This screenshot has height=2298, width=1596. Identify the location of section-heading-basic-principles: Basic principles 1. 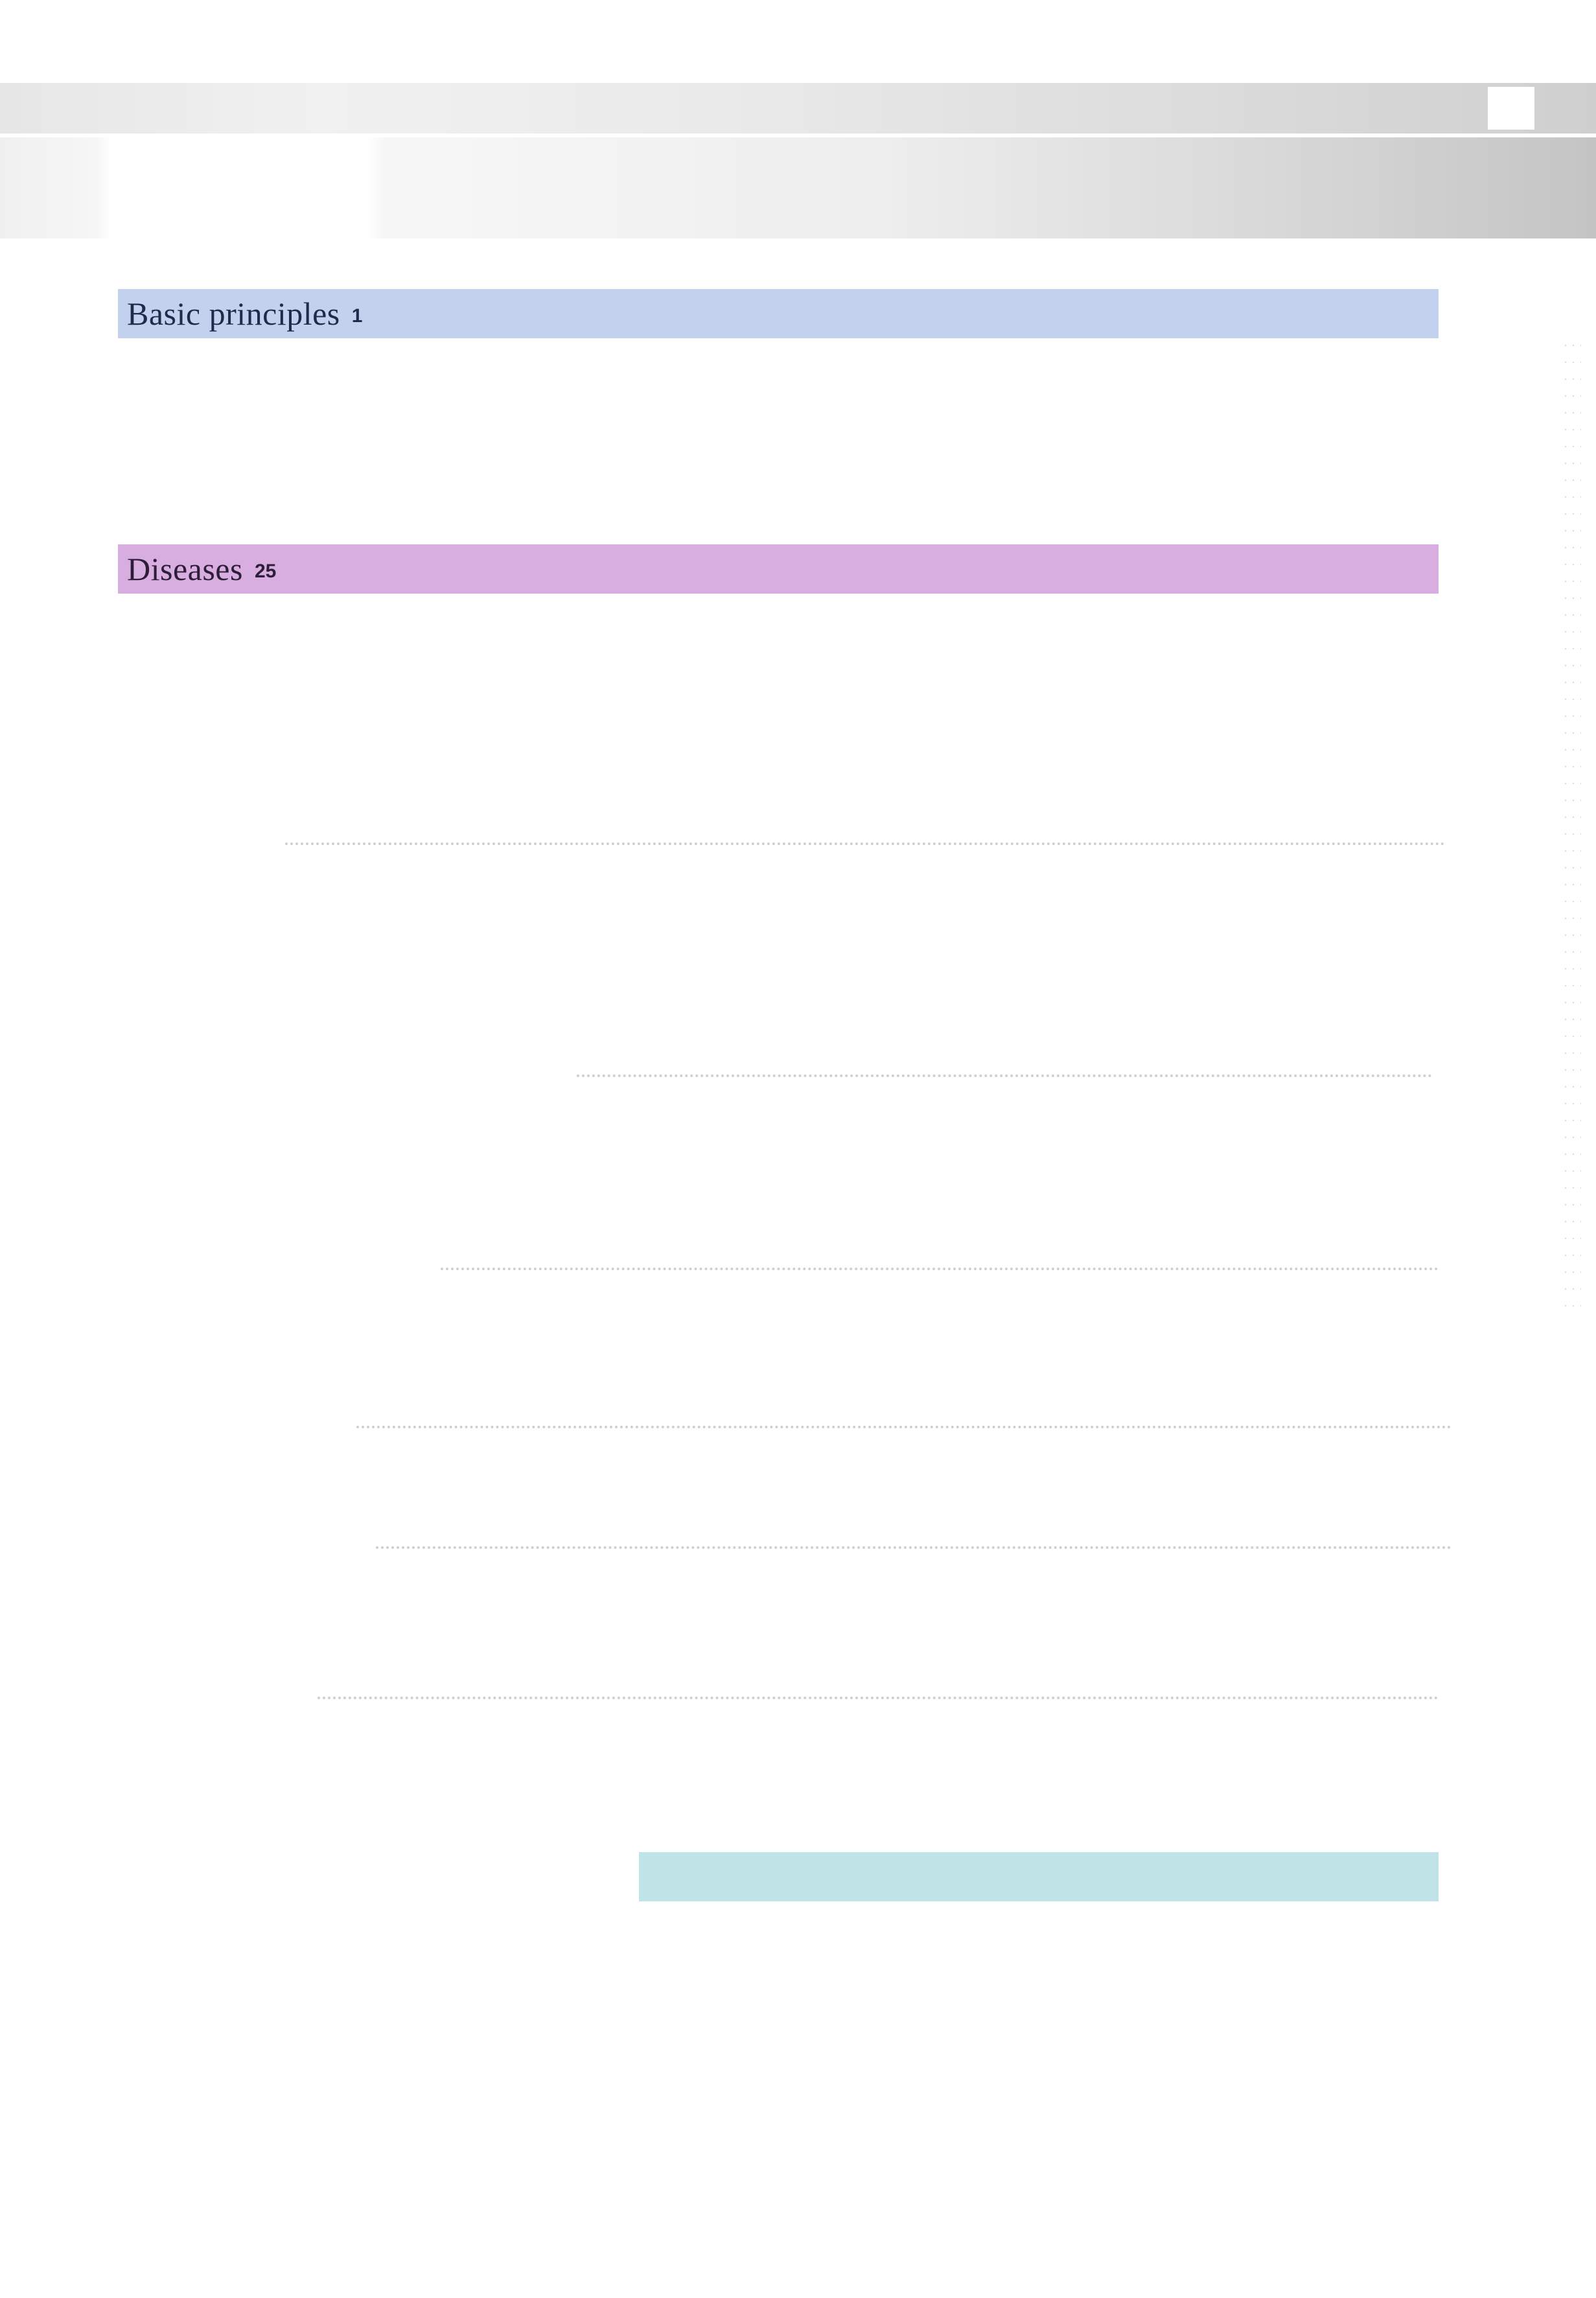
(778, 313).